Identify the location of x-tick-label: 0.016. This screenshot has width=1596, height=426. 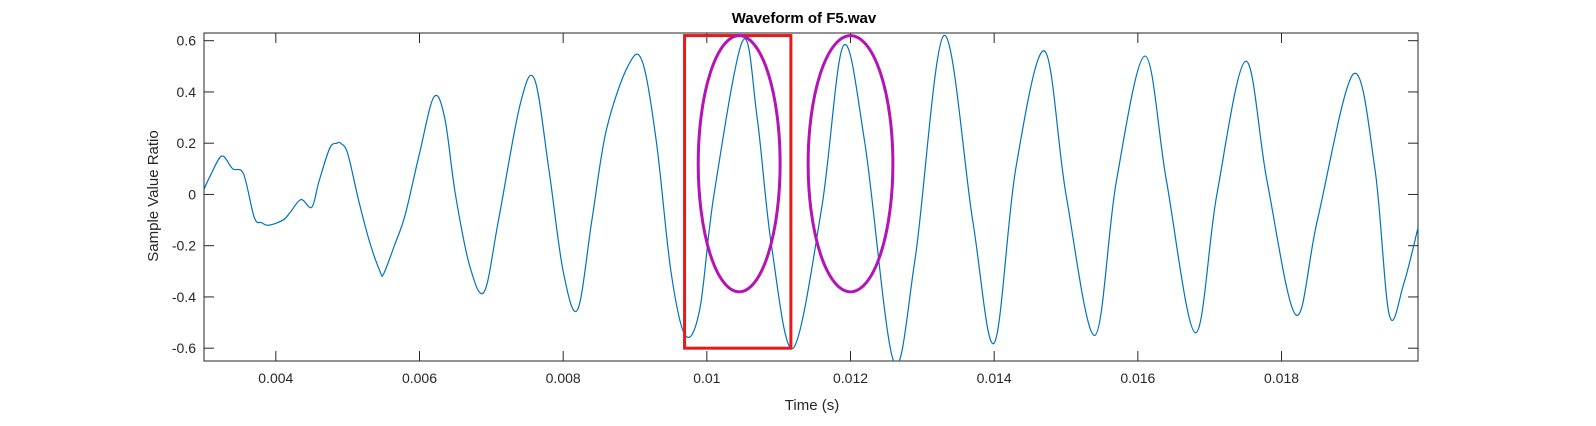
(1137, 378).